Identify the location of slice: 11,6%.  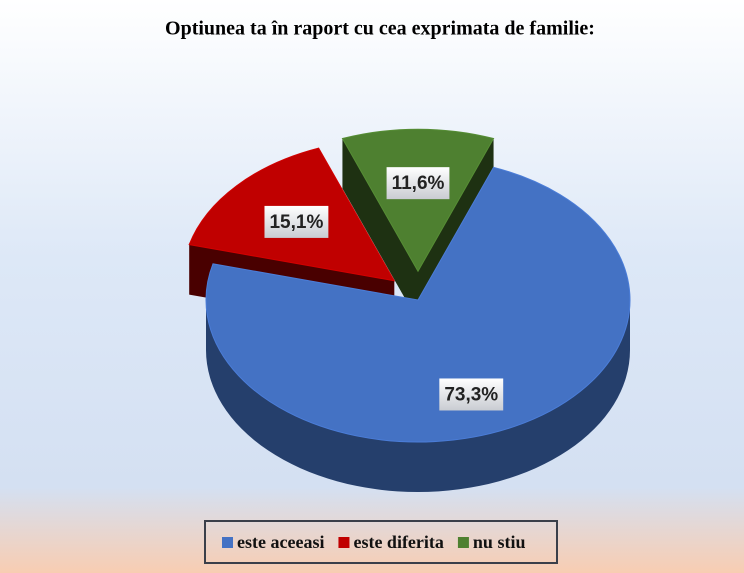
(418, 225).